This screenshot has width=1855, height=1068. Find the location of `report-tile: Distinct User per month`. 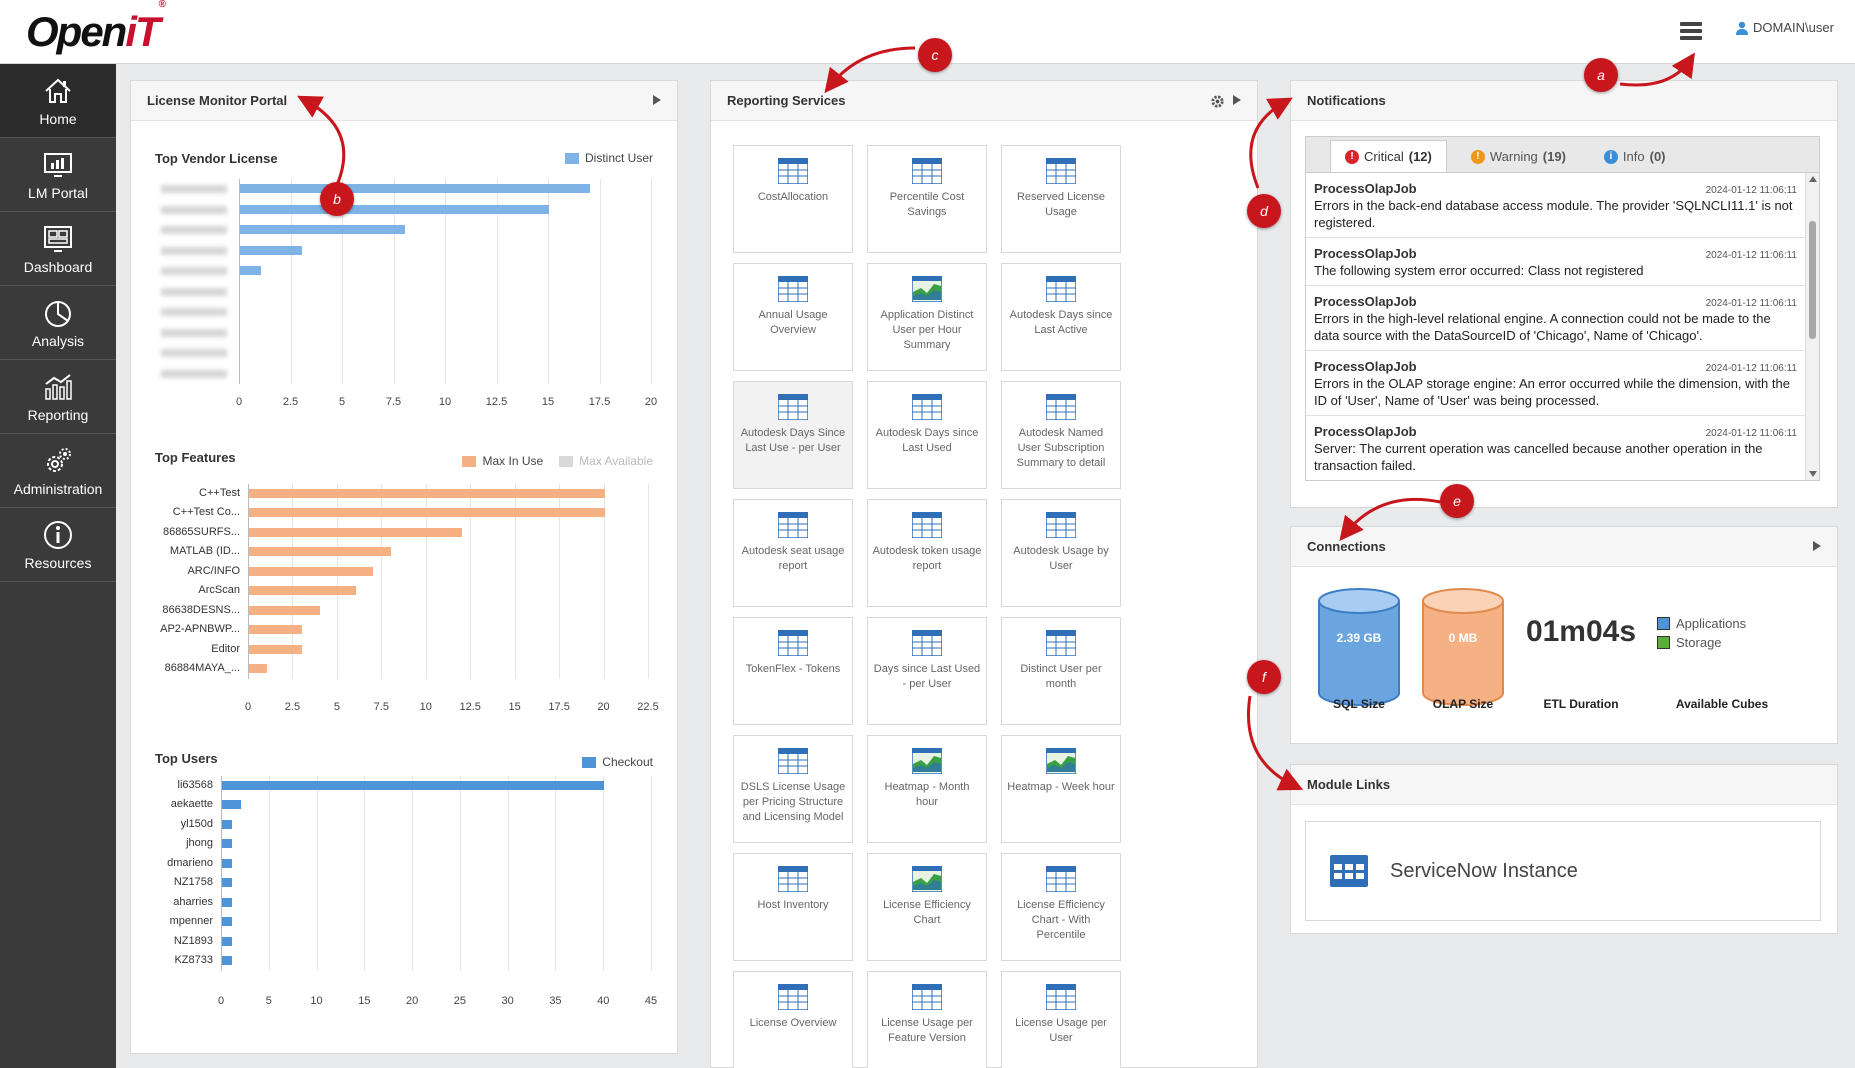

report-tile: Distinct User per month is located at coordinates (1061, 671).